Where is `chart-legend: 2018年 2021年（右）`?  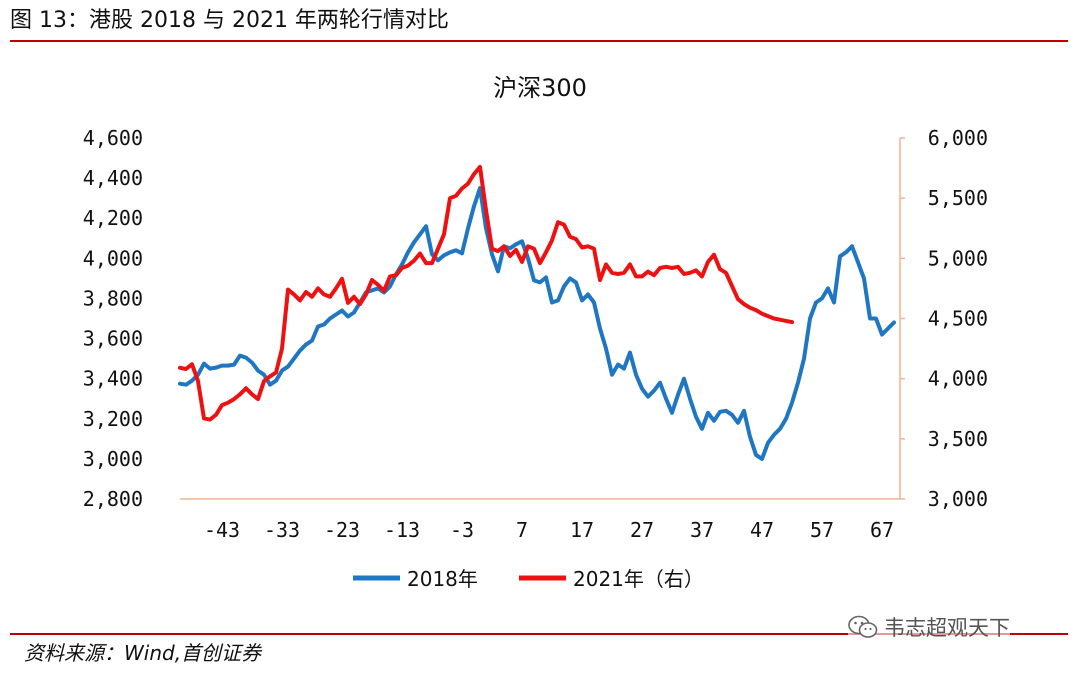 chart-legend: 2018年 2021年（右） is located at coordinates (528, 579).